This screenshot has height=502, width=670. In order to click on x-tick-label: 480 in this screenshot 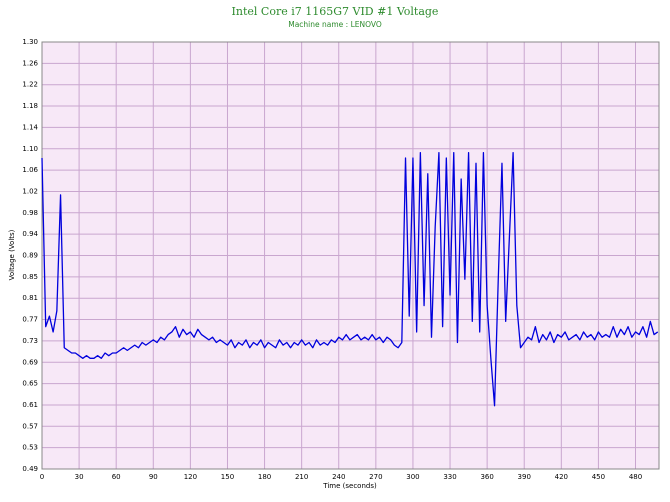, I will do `click(635, 477)`.